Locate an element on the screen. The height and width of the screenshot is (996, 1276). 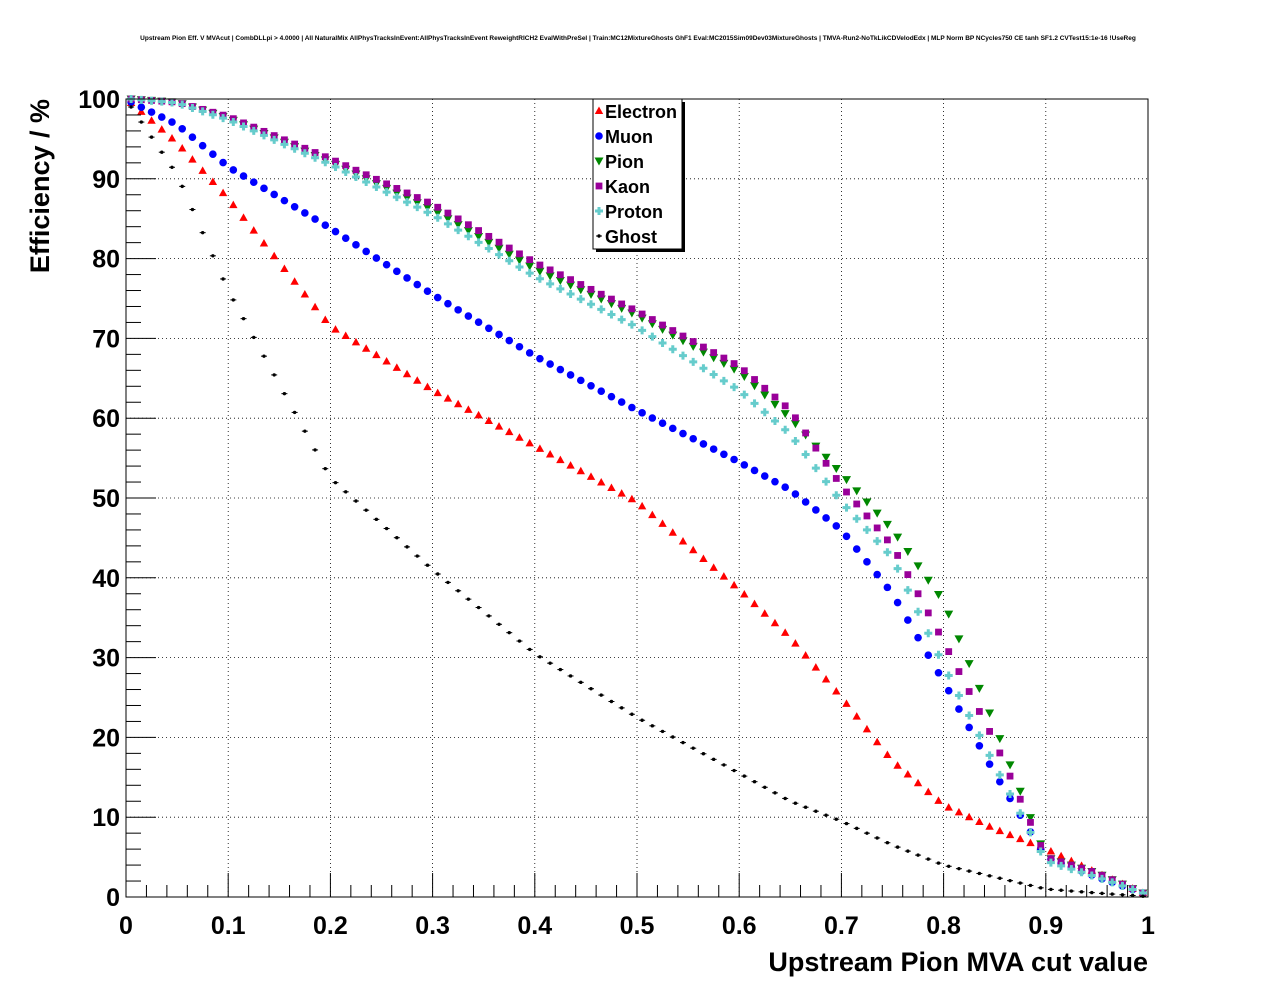
legend-label-electron: Electron is located at coordinates (641, 112).